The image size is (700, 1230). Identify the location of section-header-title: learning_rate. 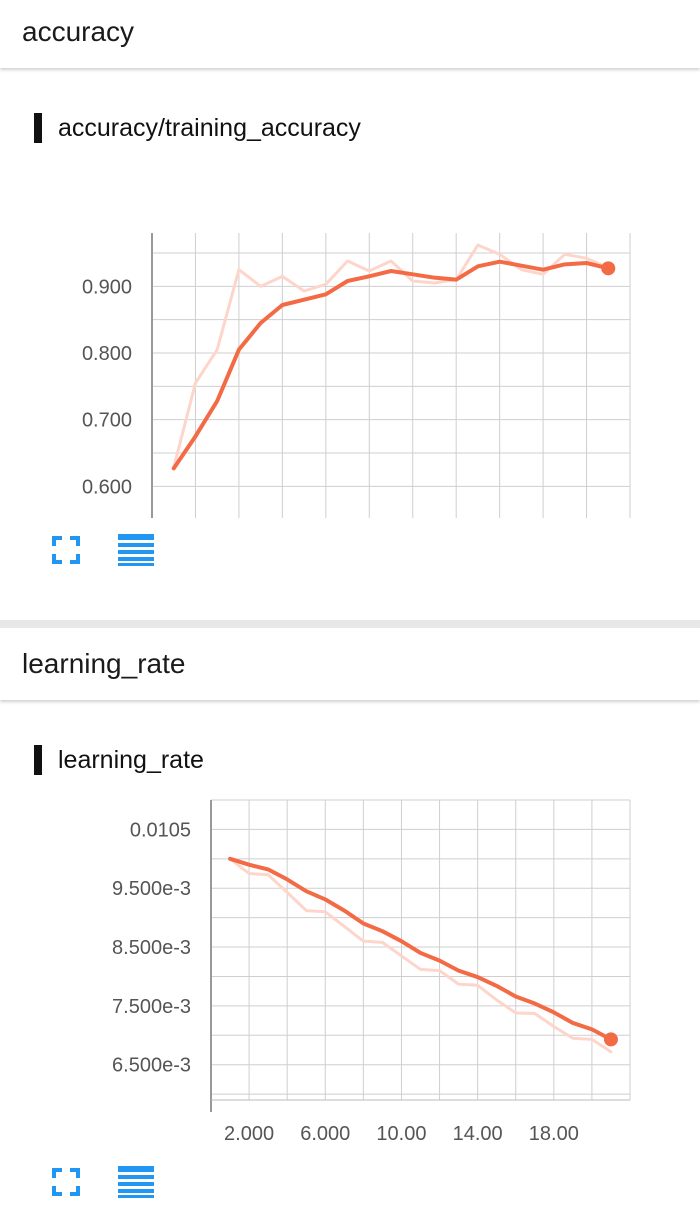
(104, 663).